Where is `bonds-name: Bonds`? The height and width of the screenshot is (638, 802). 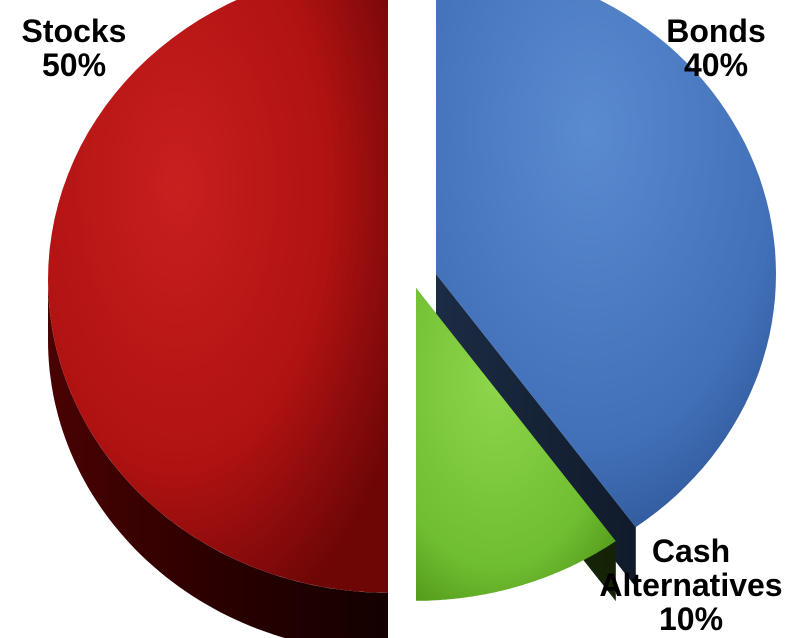 bonds-name: Bonds is located at coordinates (716, 31).